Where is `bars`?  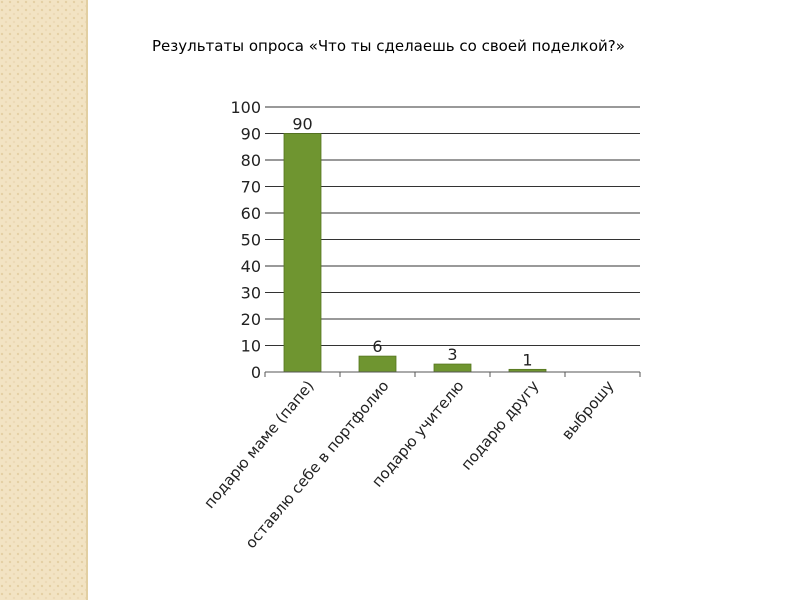 bars is located at coordinates (415, 253).